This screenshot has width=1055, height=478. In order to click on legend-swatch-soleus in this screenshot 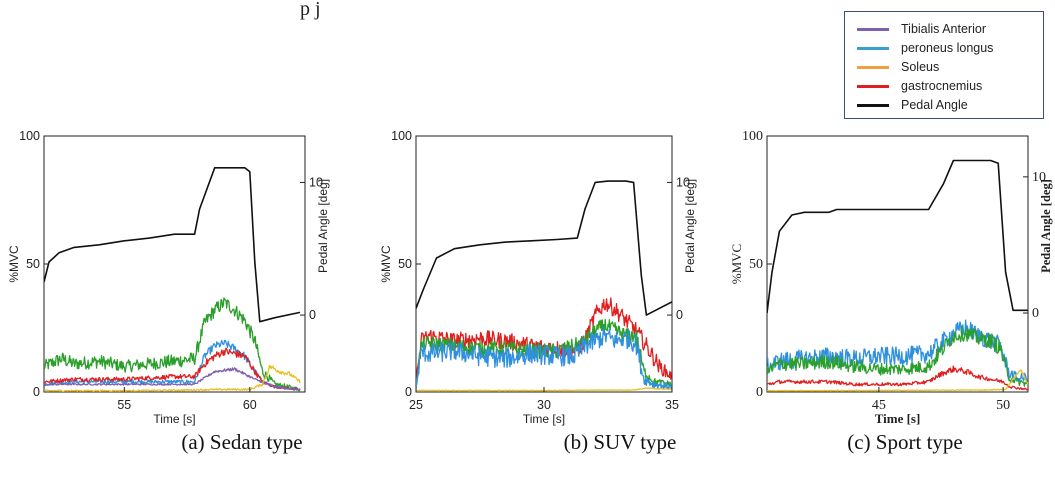, I will do `click(873, 67)`.